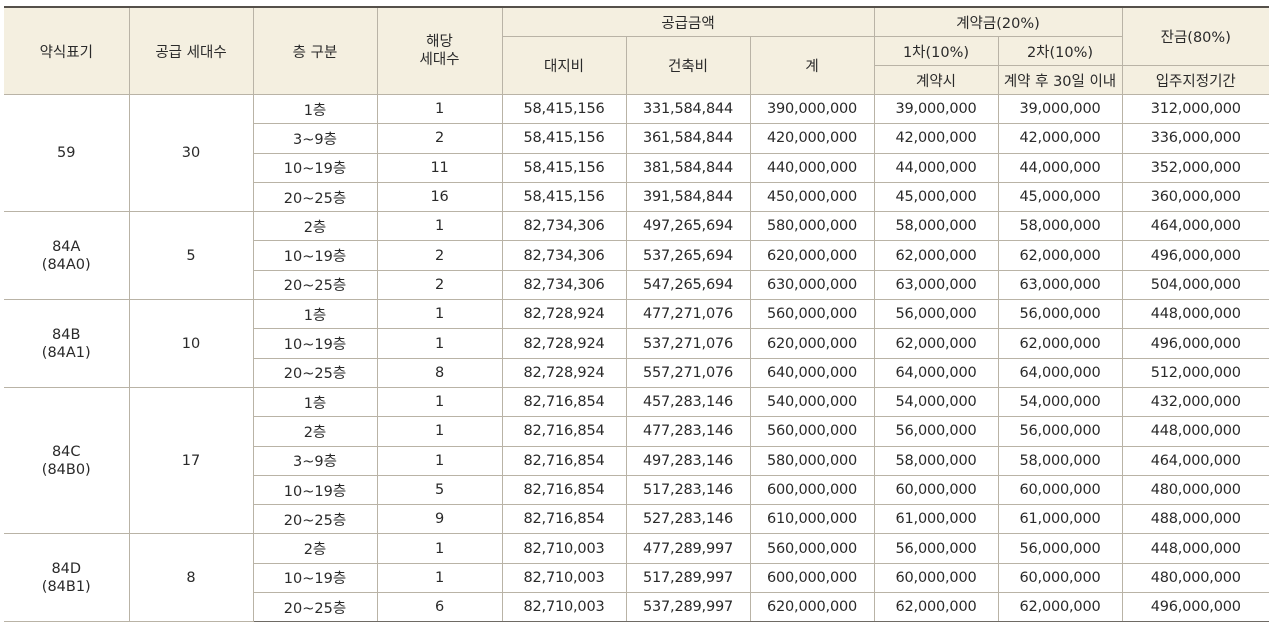 This screenshot has height=627, width=1272. What do you see at coordinates (936, 226) in the screenshot?
I see `cell-first: 58,000,000` at bounding box center [936, 226].